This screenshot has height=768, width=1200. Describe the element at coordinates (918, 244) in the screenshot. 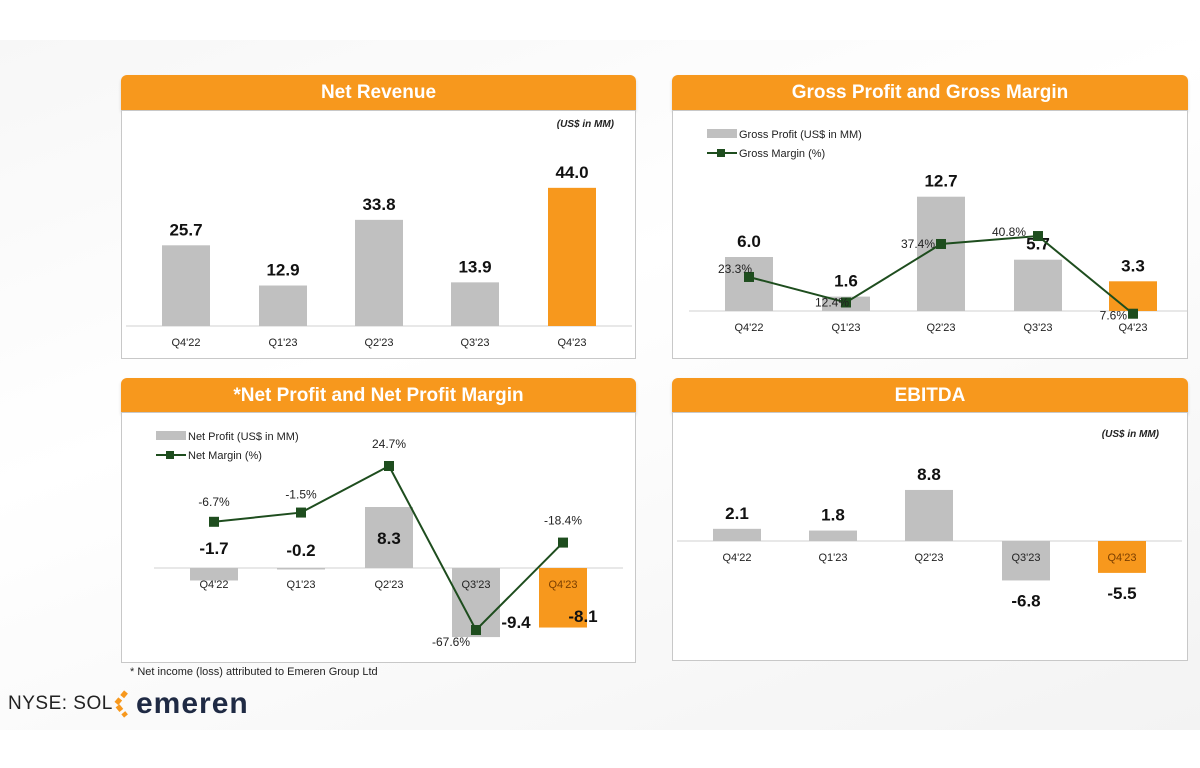

I see `margin-label: 37.4%` at that location.